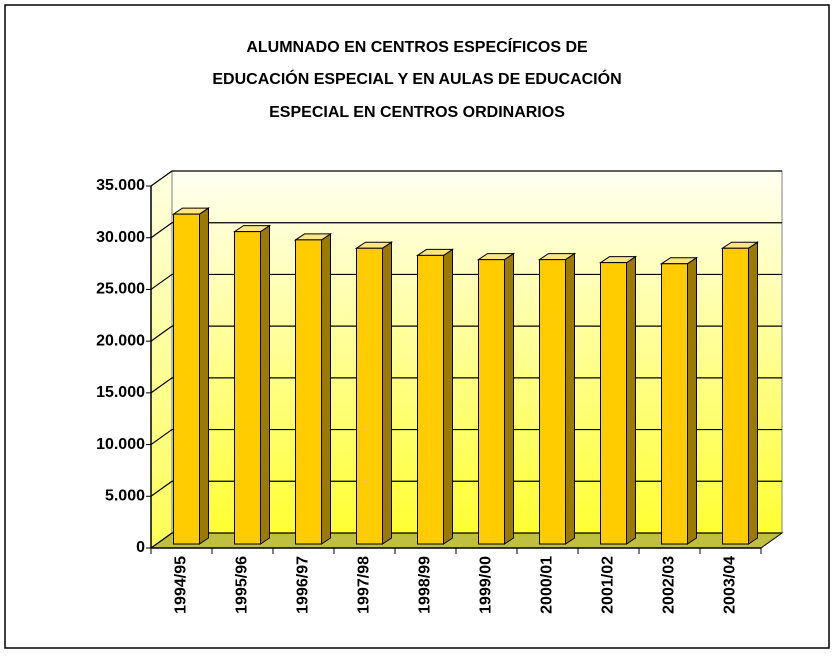 The image size is (834, 658). What do you see at coordinates (608, 585) in the screenshot?
I see `x-tick-label: 2001/02` at bounding box center [608, 585].